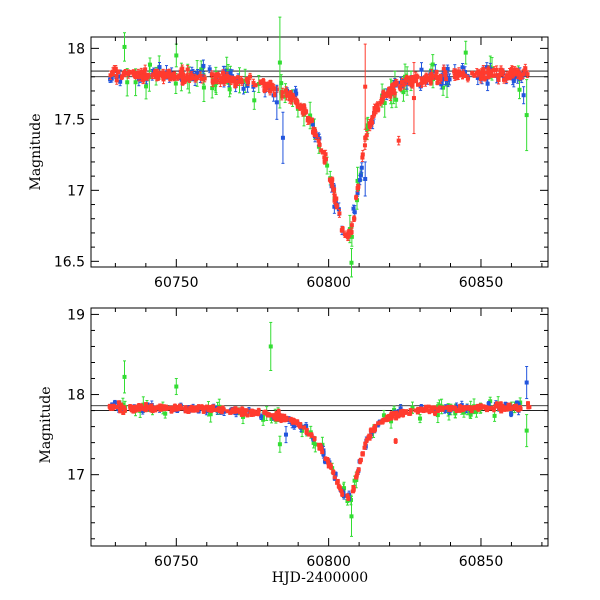 Image resolution: width=600 pixels, height=600 pixels. What do you see at coordinates (69, 262) in the screenshot?
I see `top-y-tick-label: 16.5` at bounding box center [69, 262].